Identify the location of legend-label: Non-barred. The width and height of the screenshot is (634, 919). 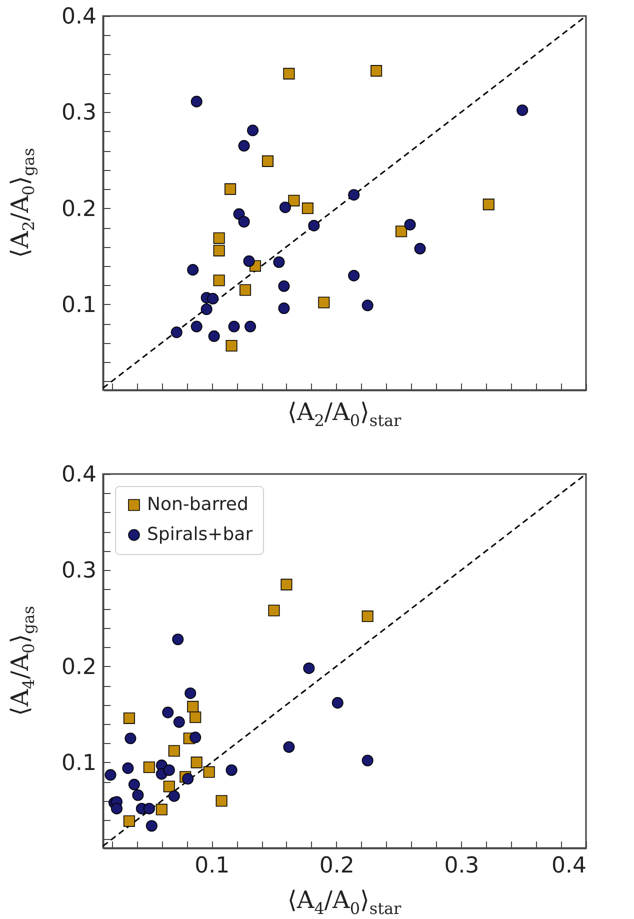
(197, 504).